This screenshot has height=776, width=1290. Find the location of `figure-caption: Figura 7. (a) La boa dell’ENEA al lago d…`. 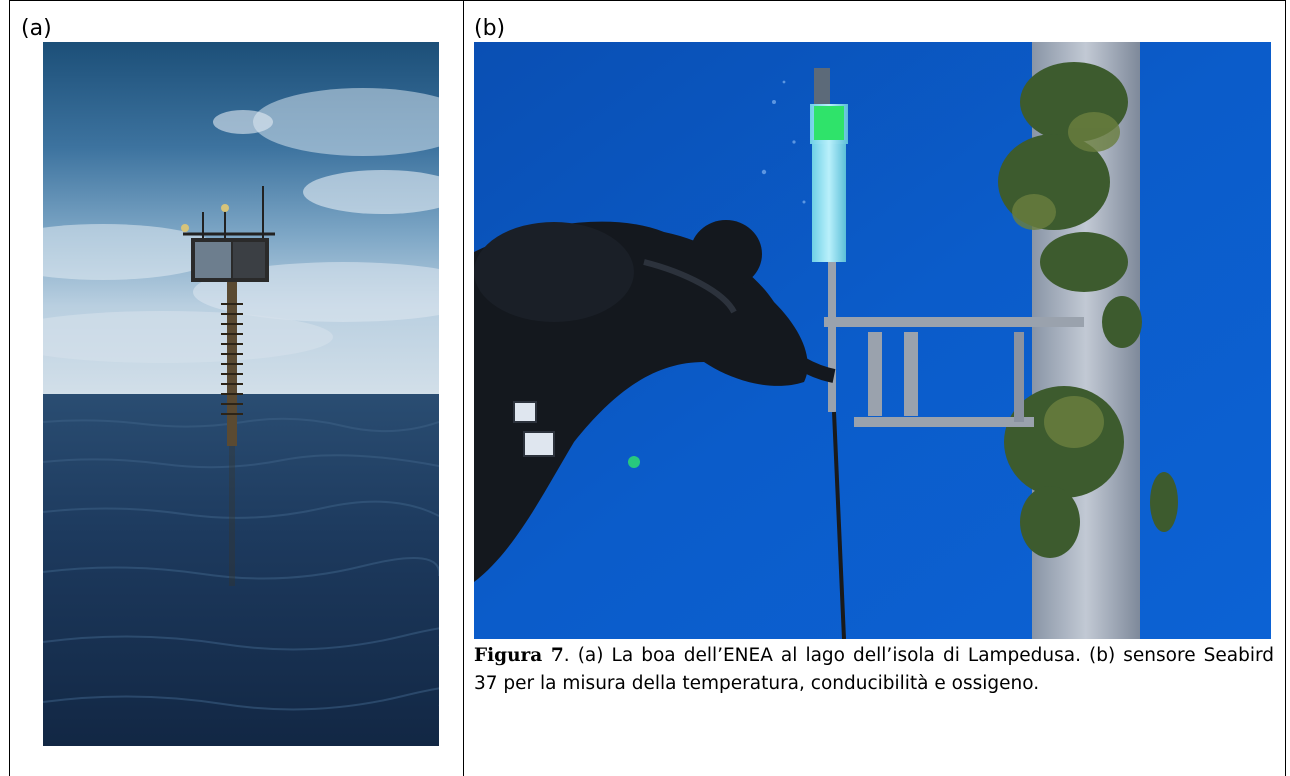

figure-caption: Figura 7. (a) La boa dell’ENEA al lago d… is located at coordinates (874, 670).